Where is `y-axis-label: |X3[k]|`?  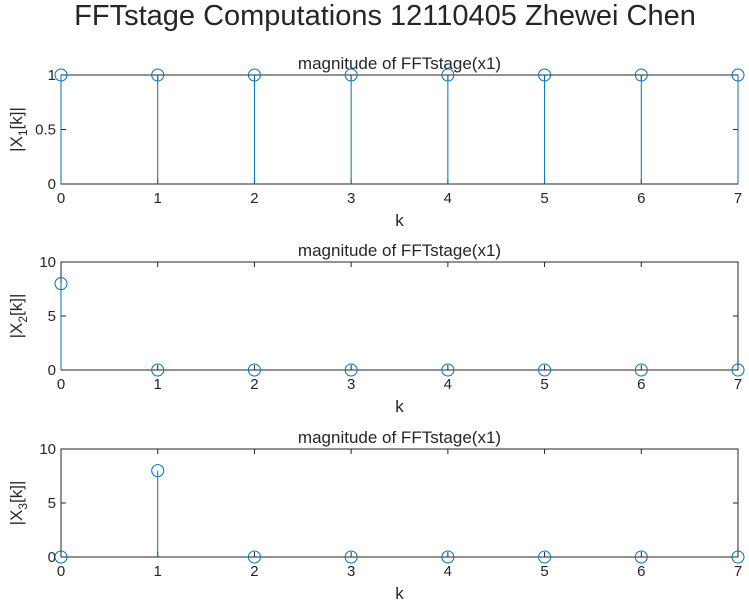
y-axis-label: |X3[k]| is located at coordinates (18, 503).